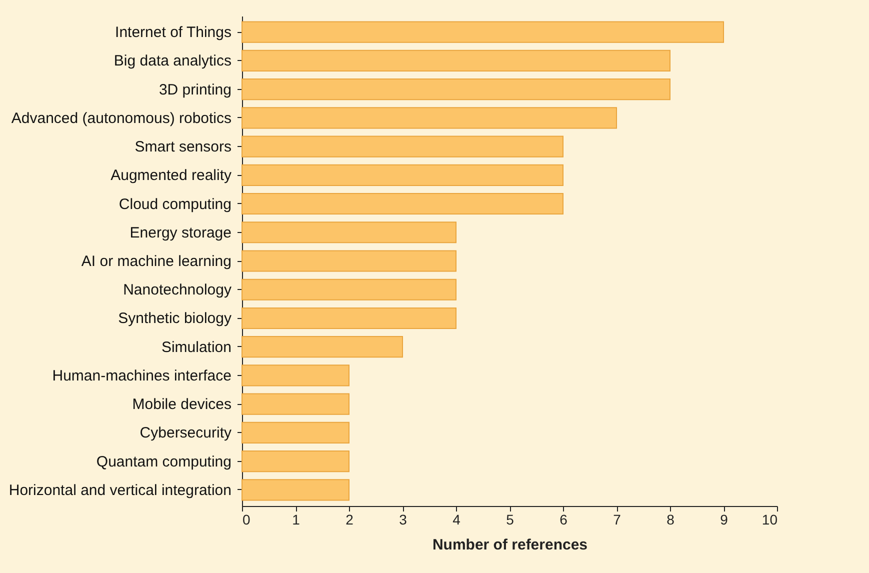  What do you see at coordinates (564, 520) in the screenshot?
I see `x-tick-label: 6` at bounding box center [564, 520].